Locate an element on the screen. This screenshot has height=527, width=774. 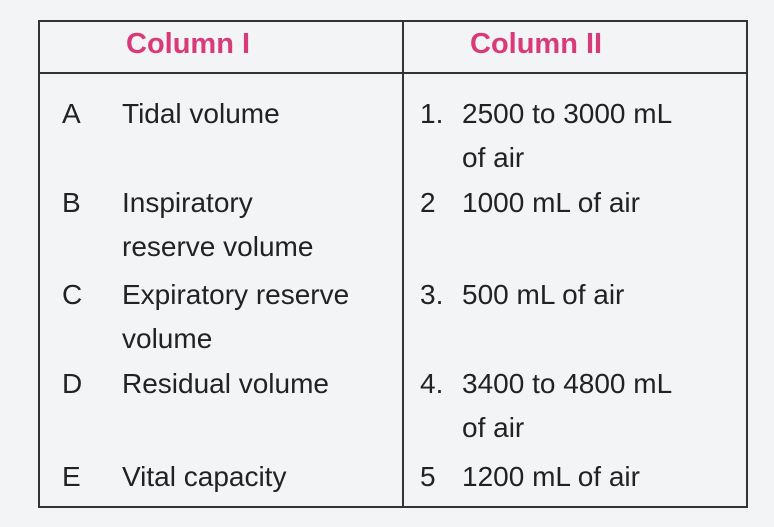
header-rule is located at coordinates (393, 73).